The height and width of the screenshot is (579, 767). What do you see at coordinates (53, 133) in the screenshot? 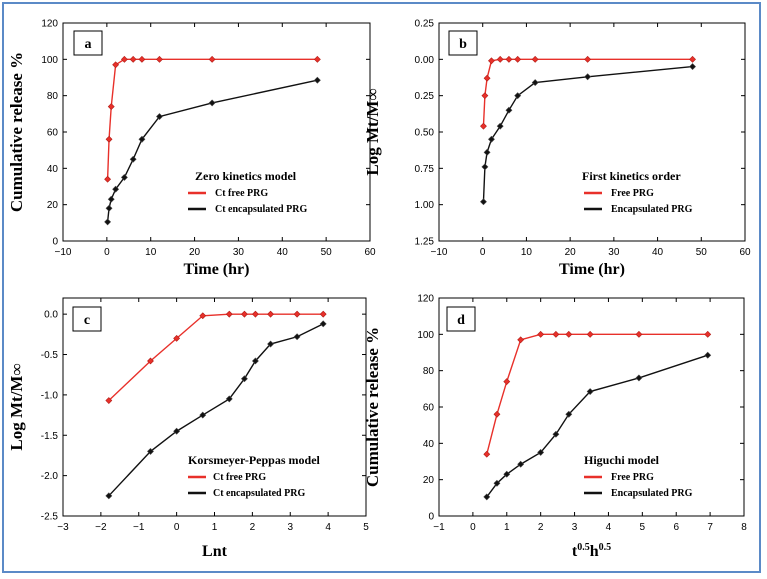
I see `y-tick-label: 60` at bounding box center [53, 133].